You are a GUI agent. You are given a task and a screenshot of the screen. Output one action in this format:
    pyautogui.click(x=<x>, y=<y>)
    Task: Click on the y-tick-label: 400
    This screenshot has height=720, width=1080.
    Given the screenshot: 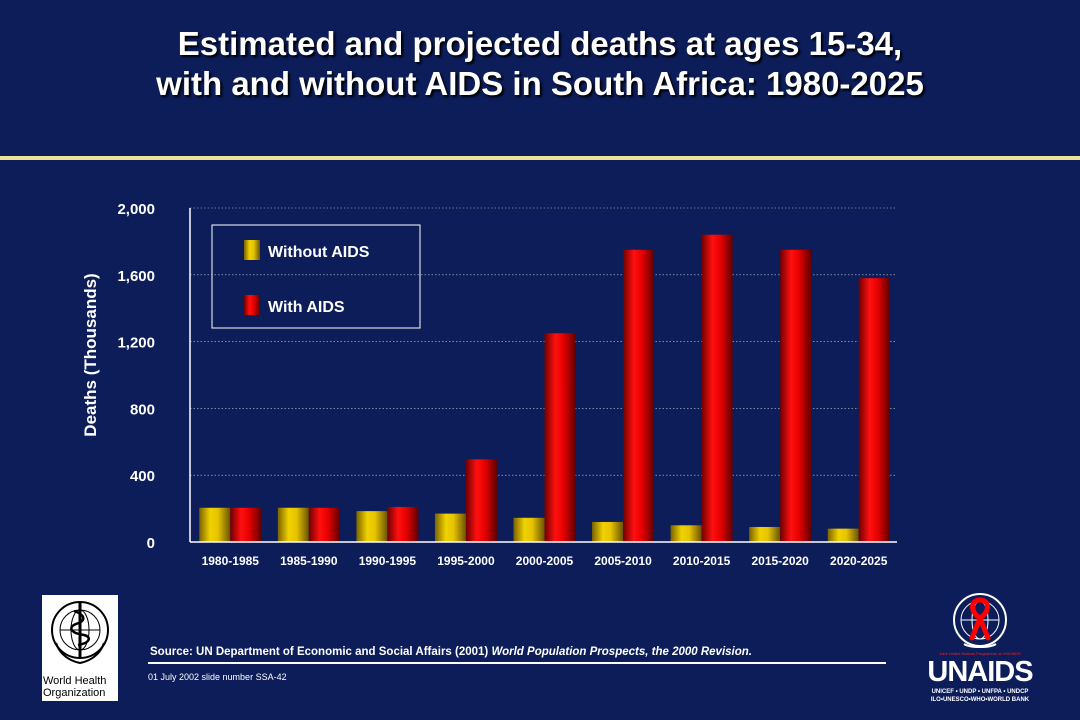 What is the action you would take?
    pyautogui.click(x=142, y=476)
    